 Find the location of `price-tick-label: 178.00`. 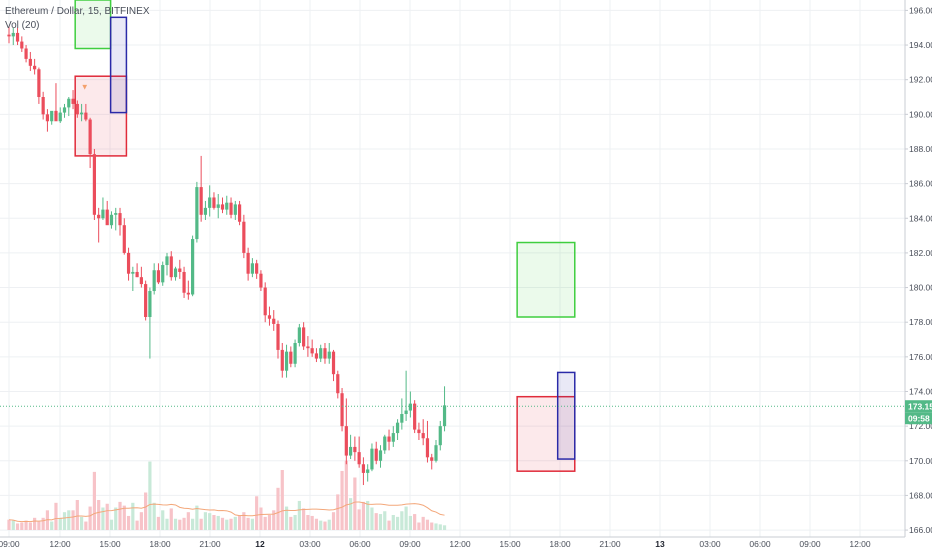

price-tick-label: 178.00 is located at coordinates (920, 322).